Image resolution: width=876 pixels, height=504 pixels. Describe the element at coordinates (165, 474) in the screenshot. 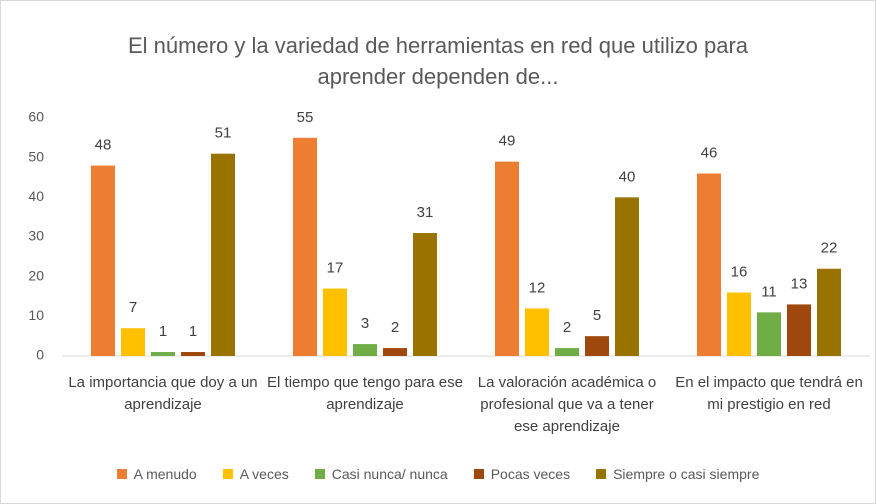

I see `legend-label: A menudo` at that location.